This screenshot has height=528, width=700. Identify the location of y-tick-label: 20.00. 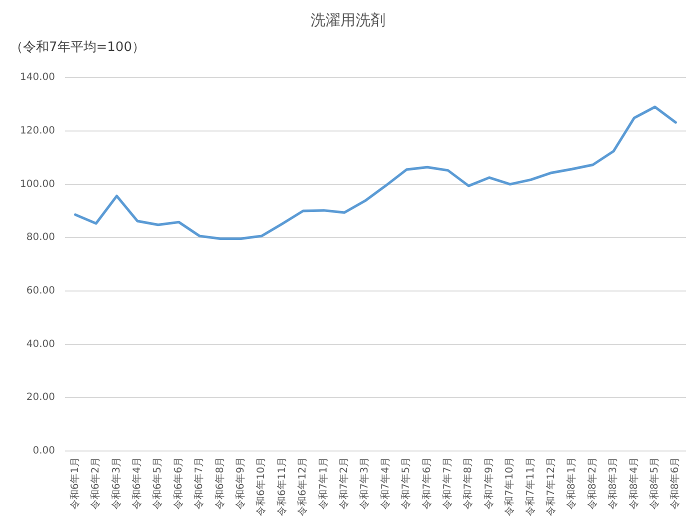
(40, 398).